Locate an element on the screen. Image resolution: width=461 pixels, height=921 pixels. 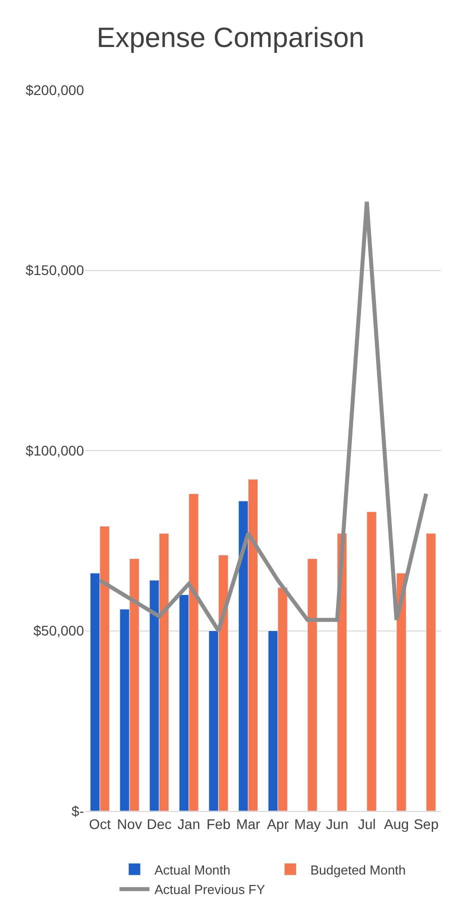
x-tick-label: Jan is located at coordinates (189, 824).